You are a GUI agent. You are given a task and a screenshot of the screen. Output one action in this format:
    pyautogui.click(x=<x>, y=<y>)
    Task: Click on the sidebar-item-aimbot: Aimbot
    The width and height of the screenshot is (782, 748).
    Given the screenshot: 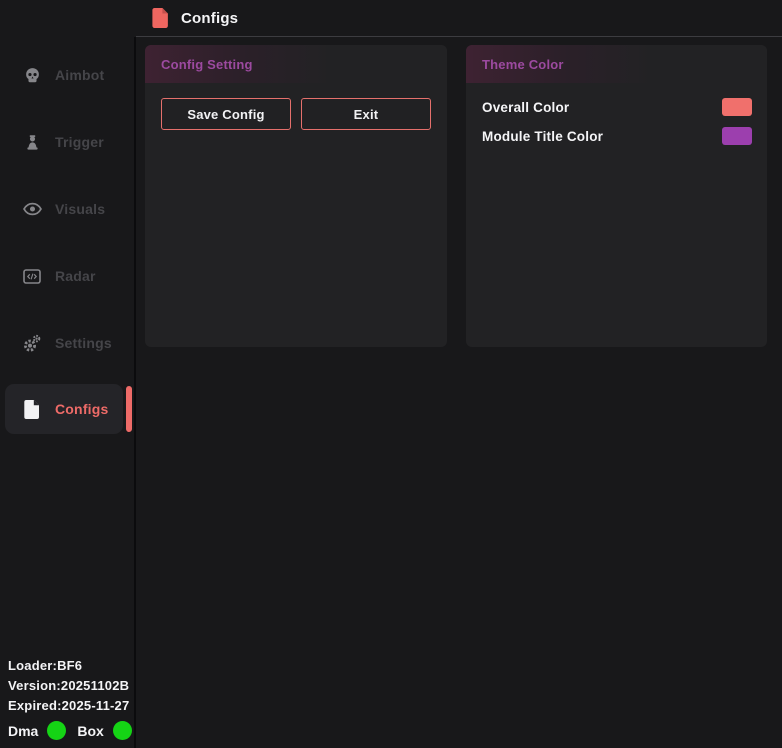 What is the action you would take?
    pyautogui.click(x=67, y=75)
    